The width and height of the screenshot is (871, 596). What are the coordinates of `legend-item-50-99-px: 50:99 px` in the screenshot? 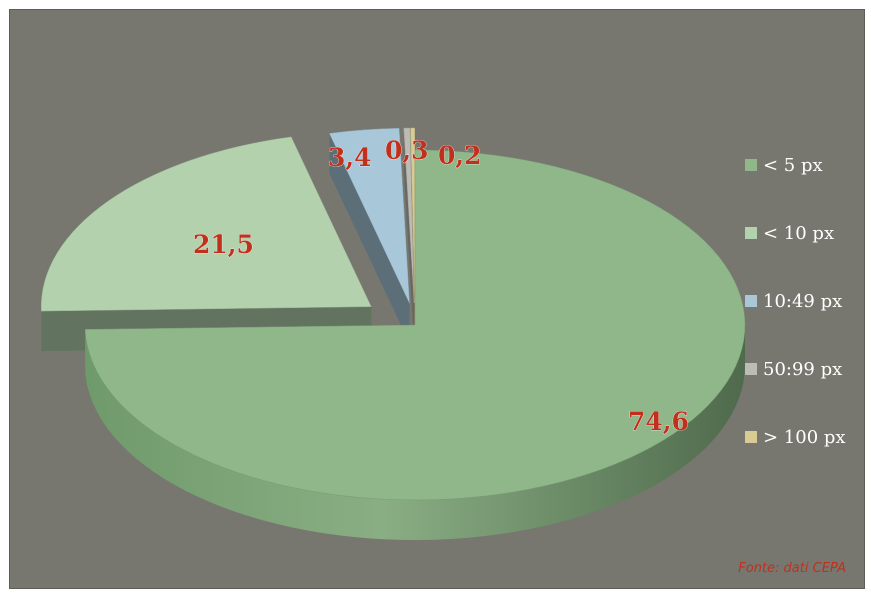 It's located at (804, 369).